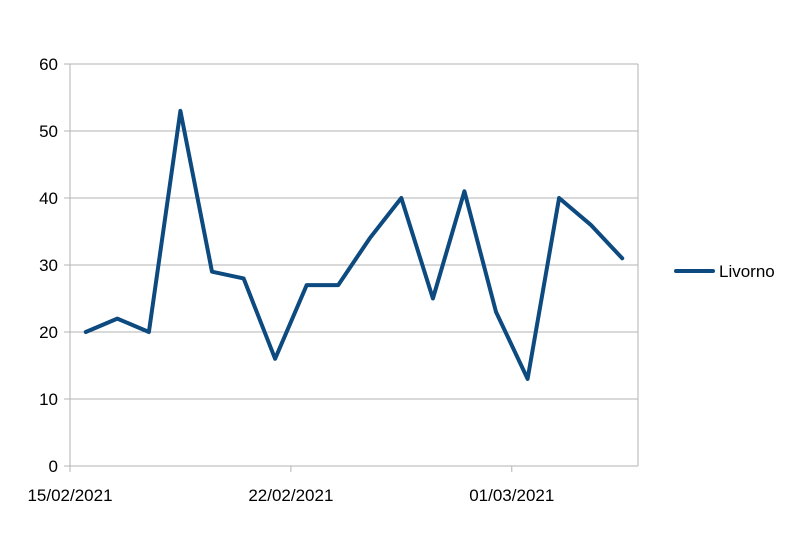  What do you see at coordinates (48, 198) in the screenshot?
I see `y-tick-label-40: 40` at bounding box center [48, 198].